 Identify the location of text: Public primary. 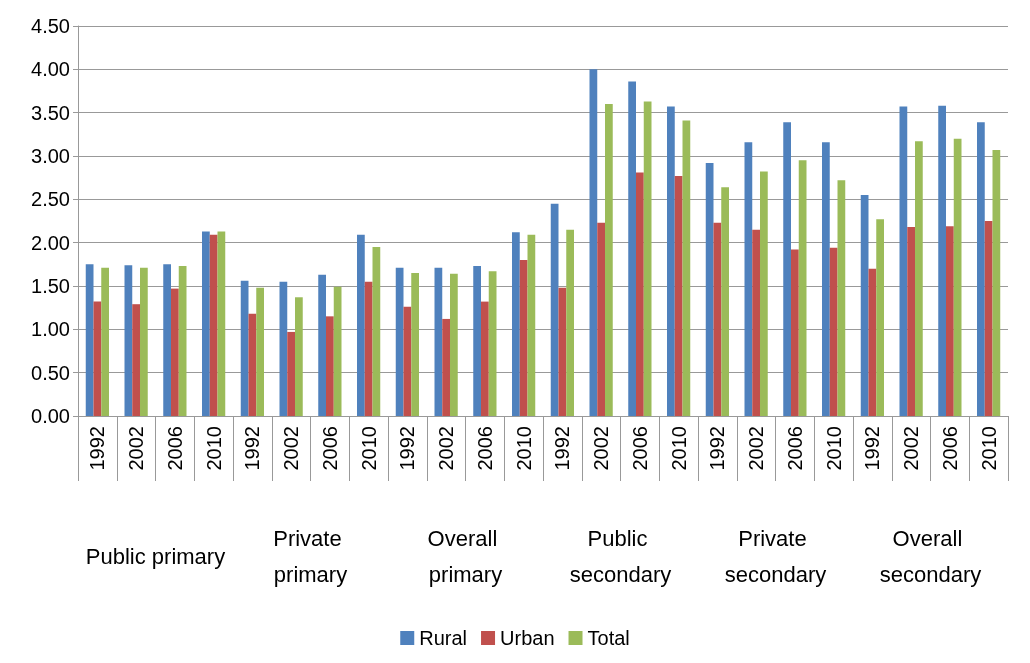
(155, 556).